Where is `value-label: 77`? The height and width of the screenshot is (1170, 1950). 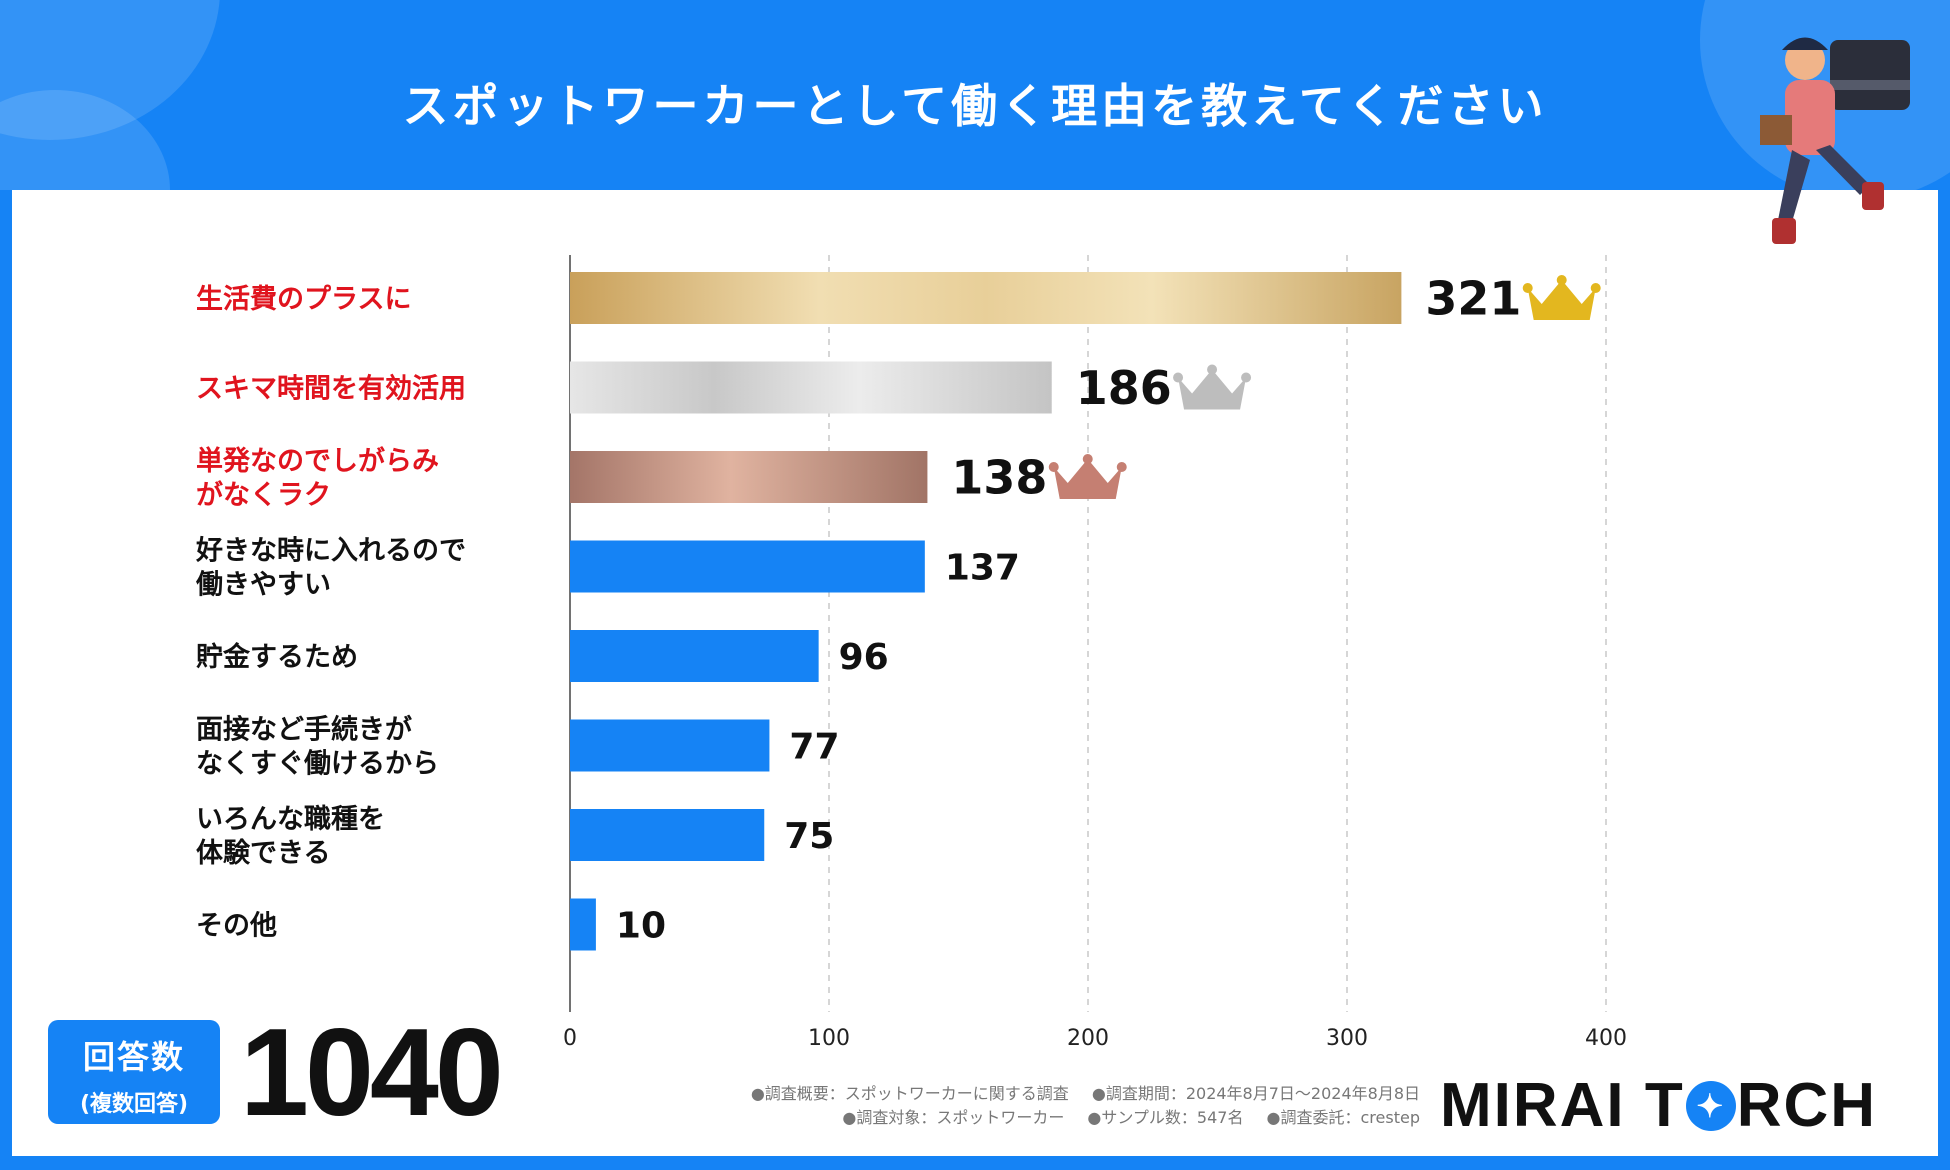 value-label: 77 is located at coordinates (814, 746).